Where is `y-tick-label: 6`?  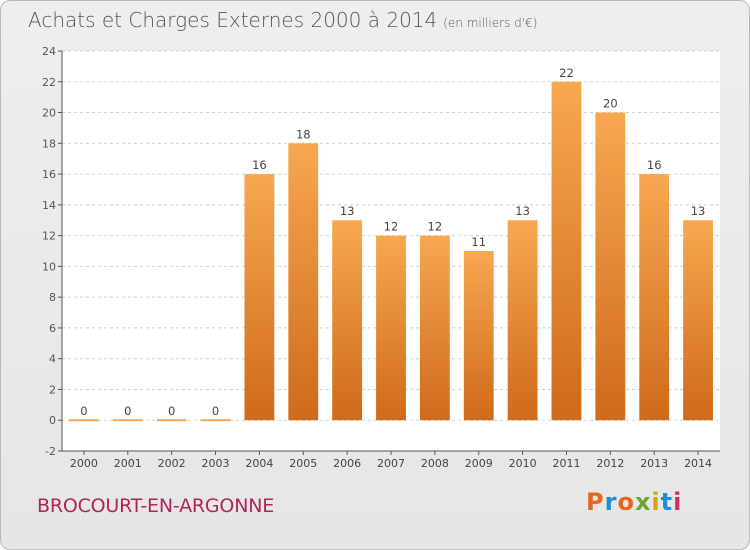 y-tick-label: 6 is located at coordinates (52, 328).